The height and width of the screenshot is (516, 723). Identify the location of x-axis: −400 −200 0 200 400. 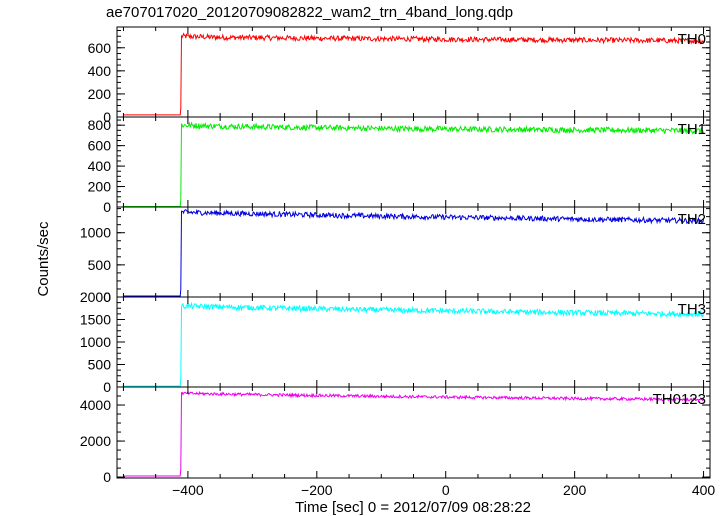
(443, 490).